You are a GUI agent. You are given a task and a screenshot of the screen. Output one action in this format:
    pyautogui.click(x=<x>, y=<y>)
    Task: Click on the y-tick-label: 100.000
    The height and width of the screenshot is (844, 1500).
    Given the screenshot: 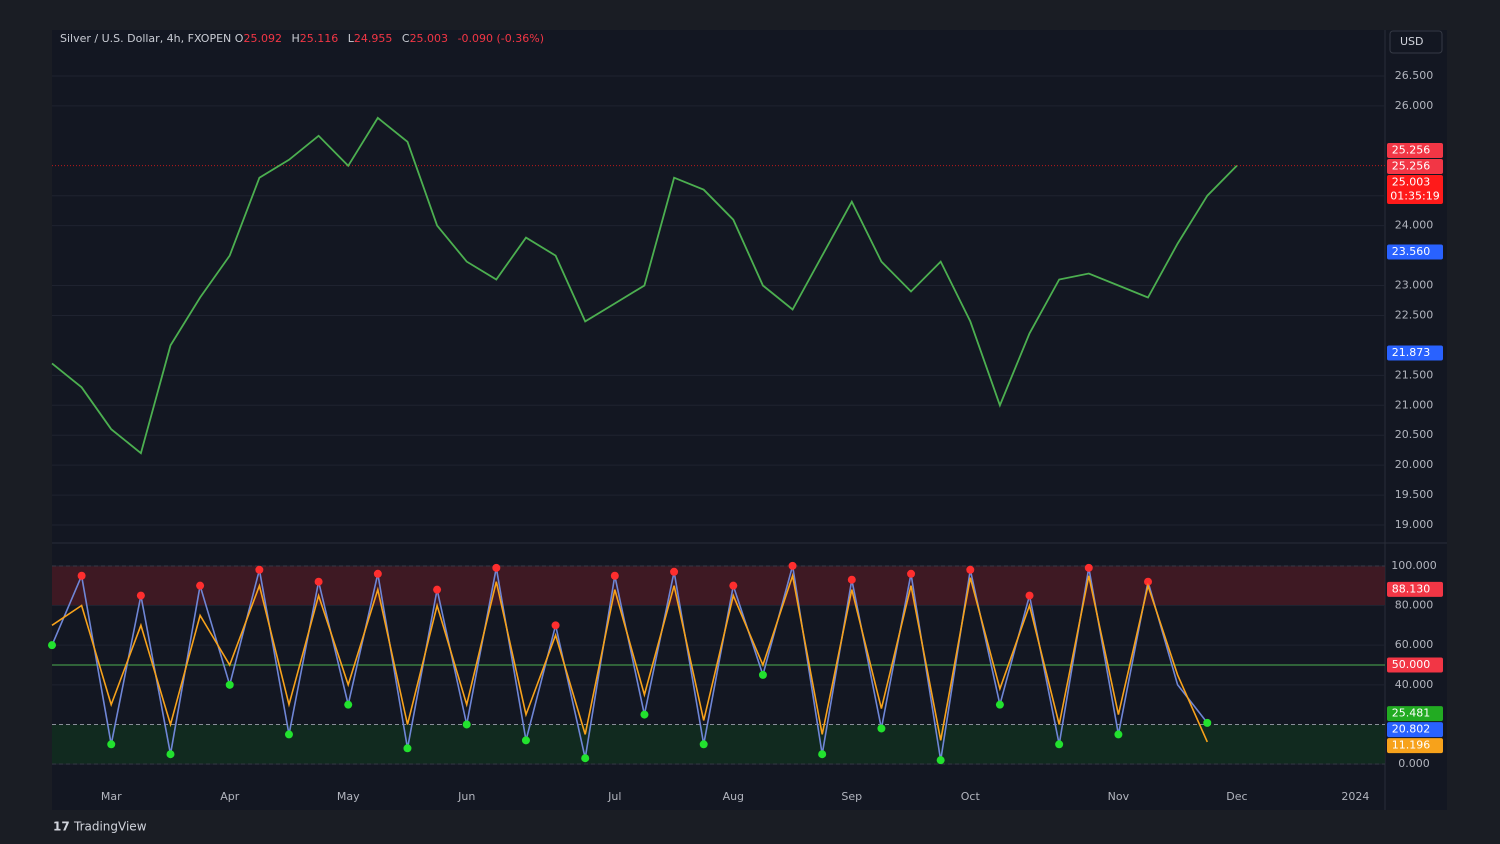 What is the action you would take?
    pyautogui.click(x=1414, y=565)
    